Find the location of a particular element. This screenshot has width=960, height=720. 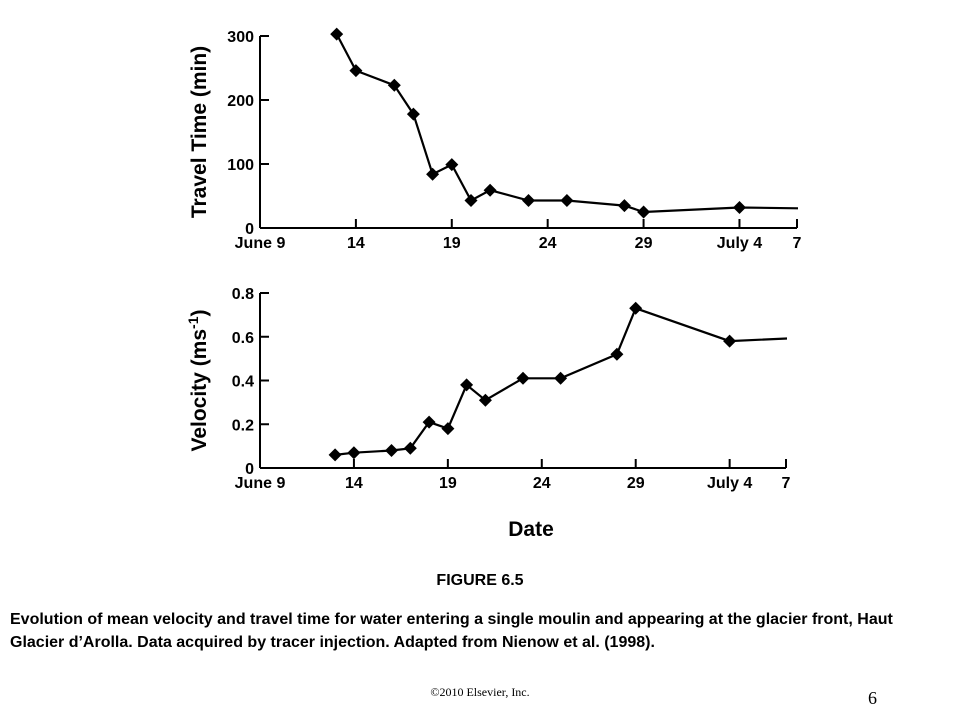

y-tick-label: 100 is located at coordinates (240, 165).